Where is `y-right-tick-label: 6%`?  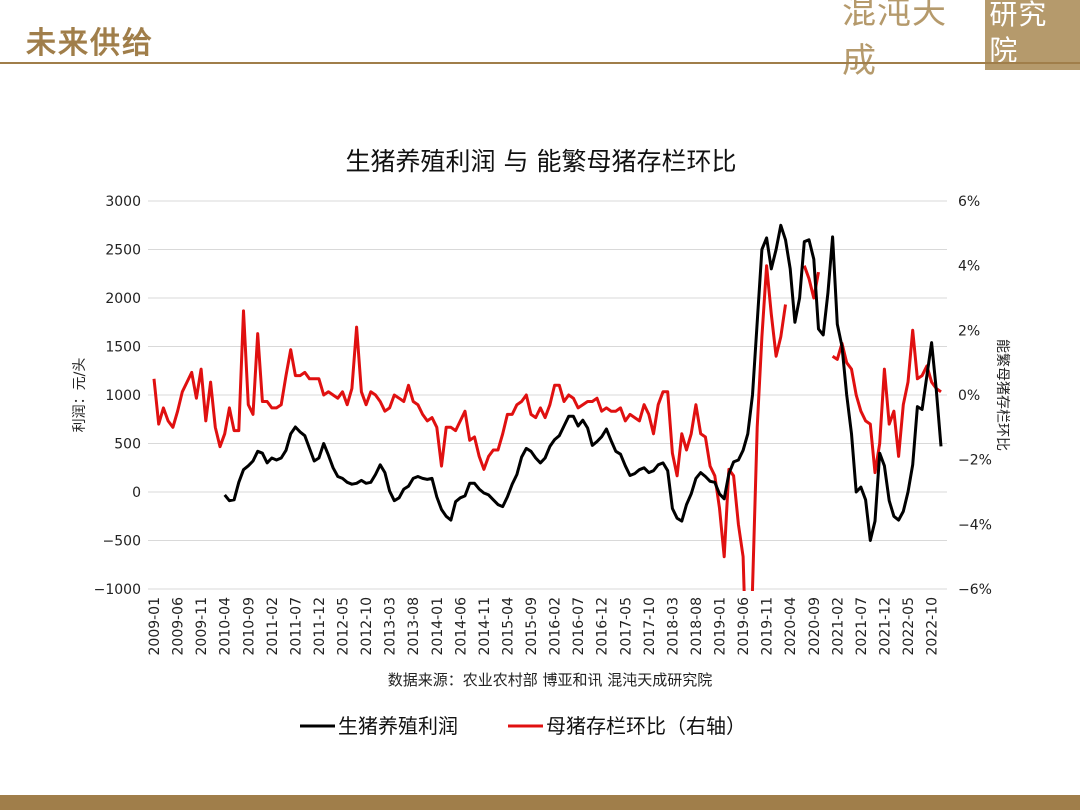 y-right-tick-label: 6% is located at coordinates (969, 202).